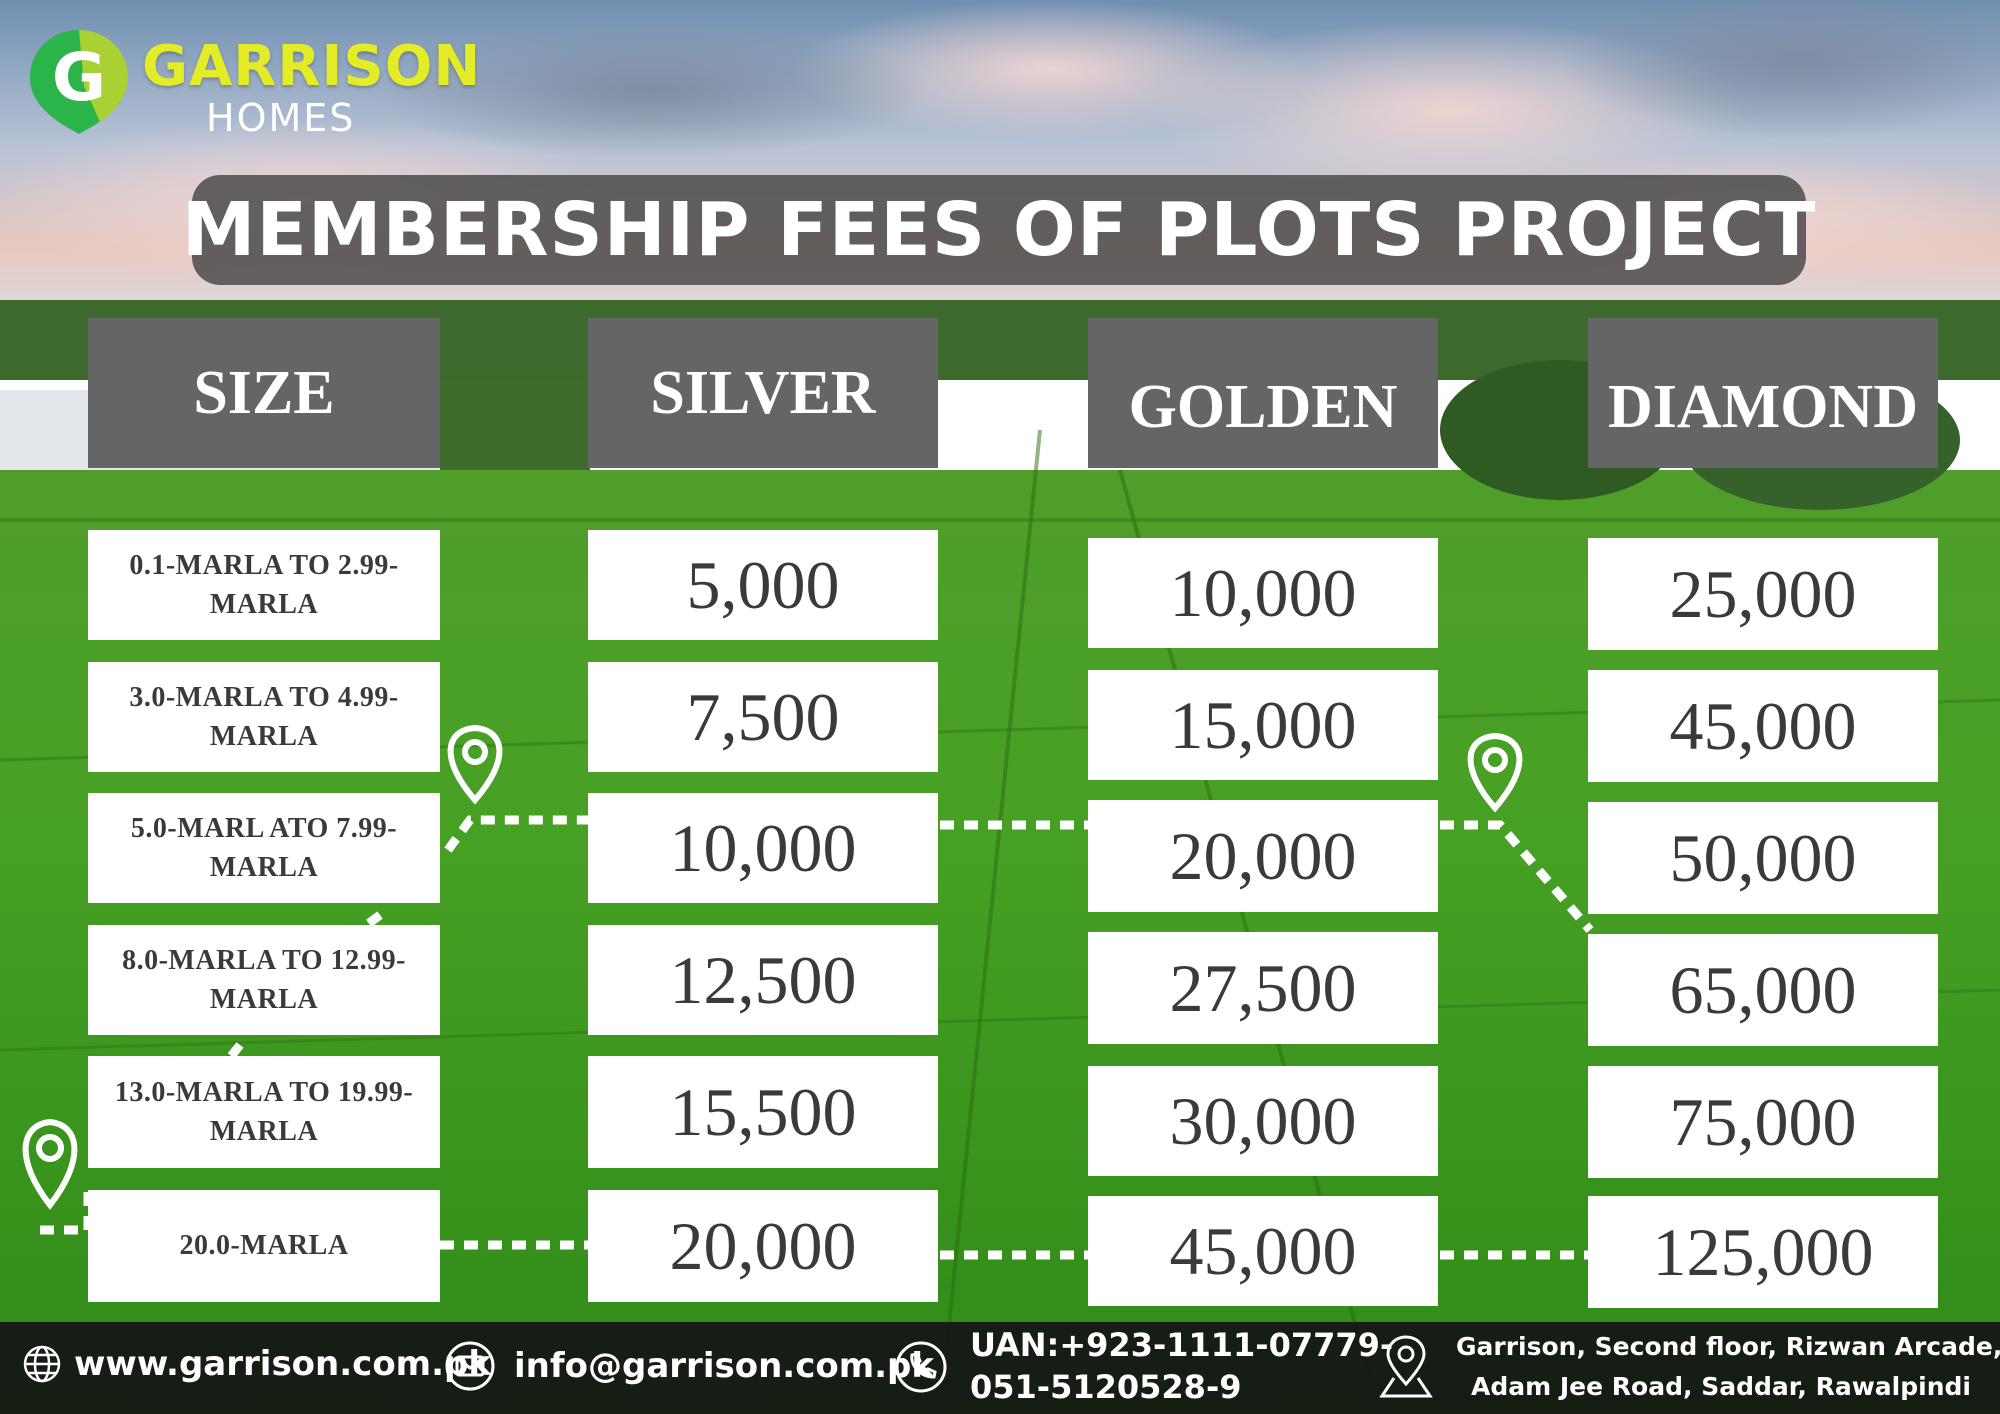  What do you see at coordinates (79, 77) in the screenshot?
I see `logo-mark-letter: G` at bounding box center [79, 77].